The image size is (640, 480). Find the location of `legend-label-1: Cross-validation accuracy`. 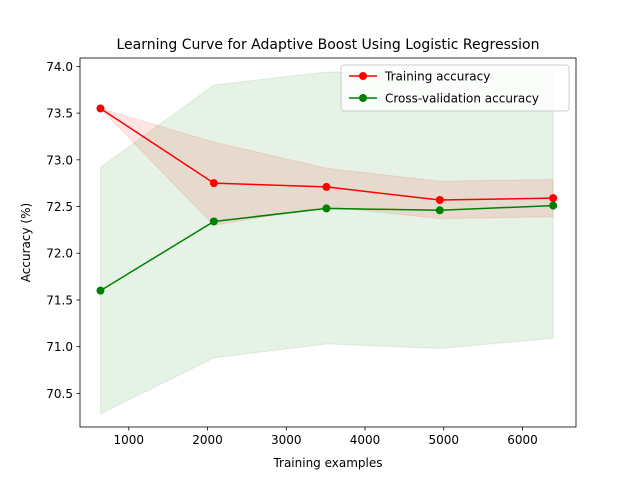

legend-label-1: Cross-validation accuracy is located at coordinates (462, 99).